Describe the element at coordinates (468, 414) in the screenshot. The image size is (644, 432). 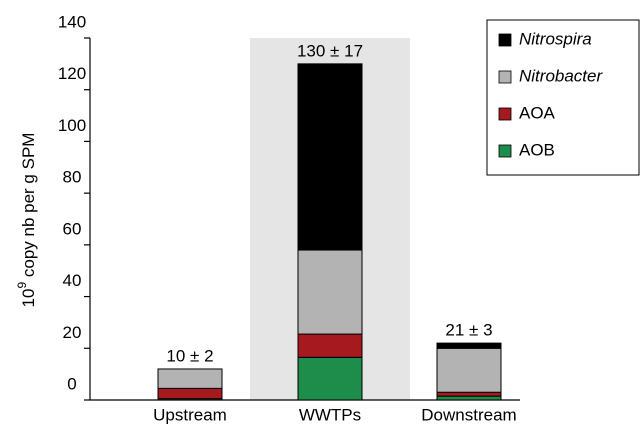
I see `x-tick-label: Downstream` at that location.